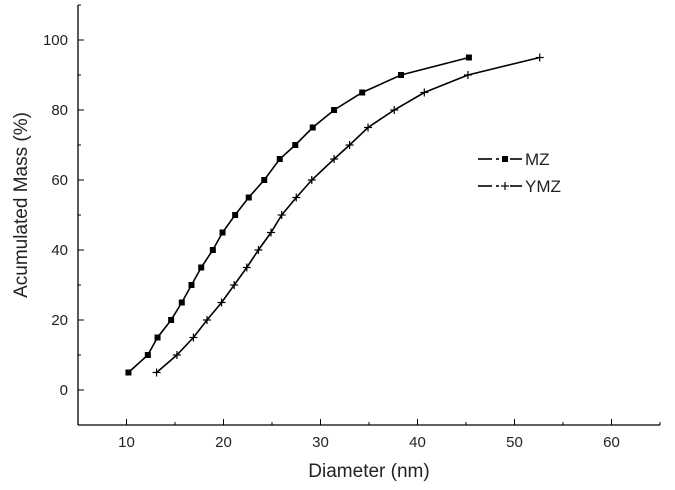 The width and height of the screenshot is (675, 490). What do you see at coordinates (126, 442) in the screenshot?
I see `x-tick-label: 10` at bounding box center [126, 442].